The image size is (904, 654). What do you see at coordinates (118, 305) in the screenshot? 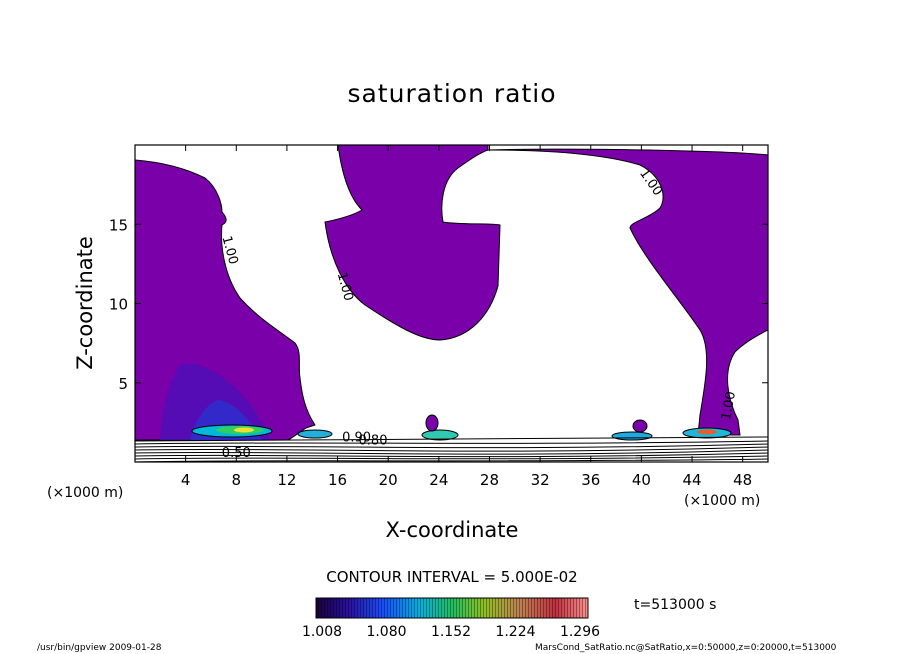
I see `y-tick-label: 10` at bounding box center [118, 305].